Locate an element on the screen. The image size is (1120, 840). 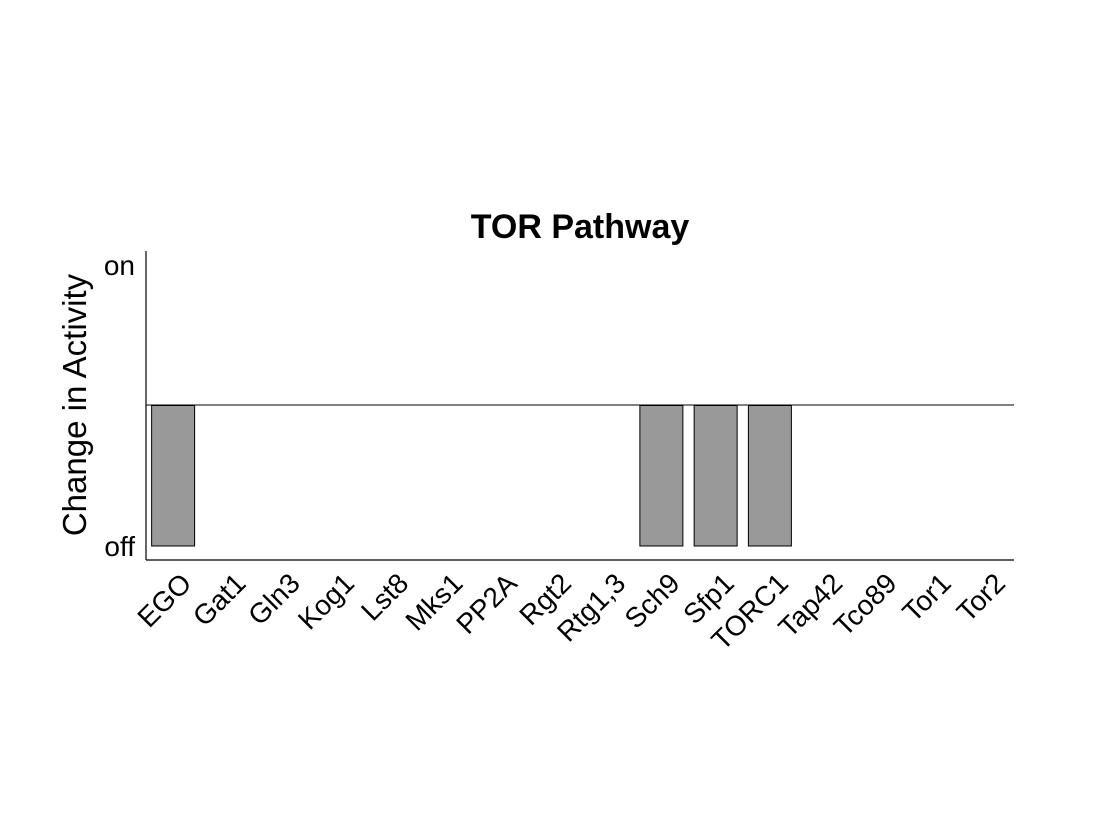
y-tick-label-off: off is located at coordinates (119, 546).